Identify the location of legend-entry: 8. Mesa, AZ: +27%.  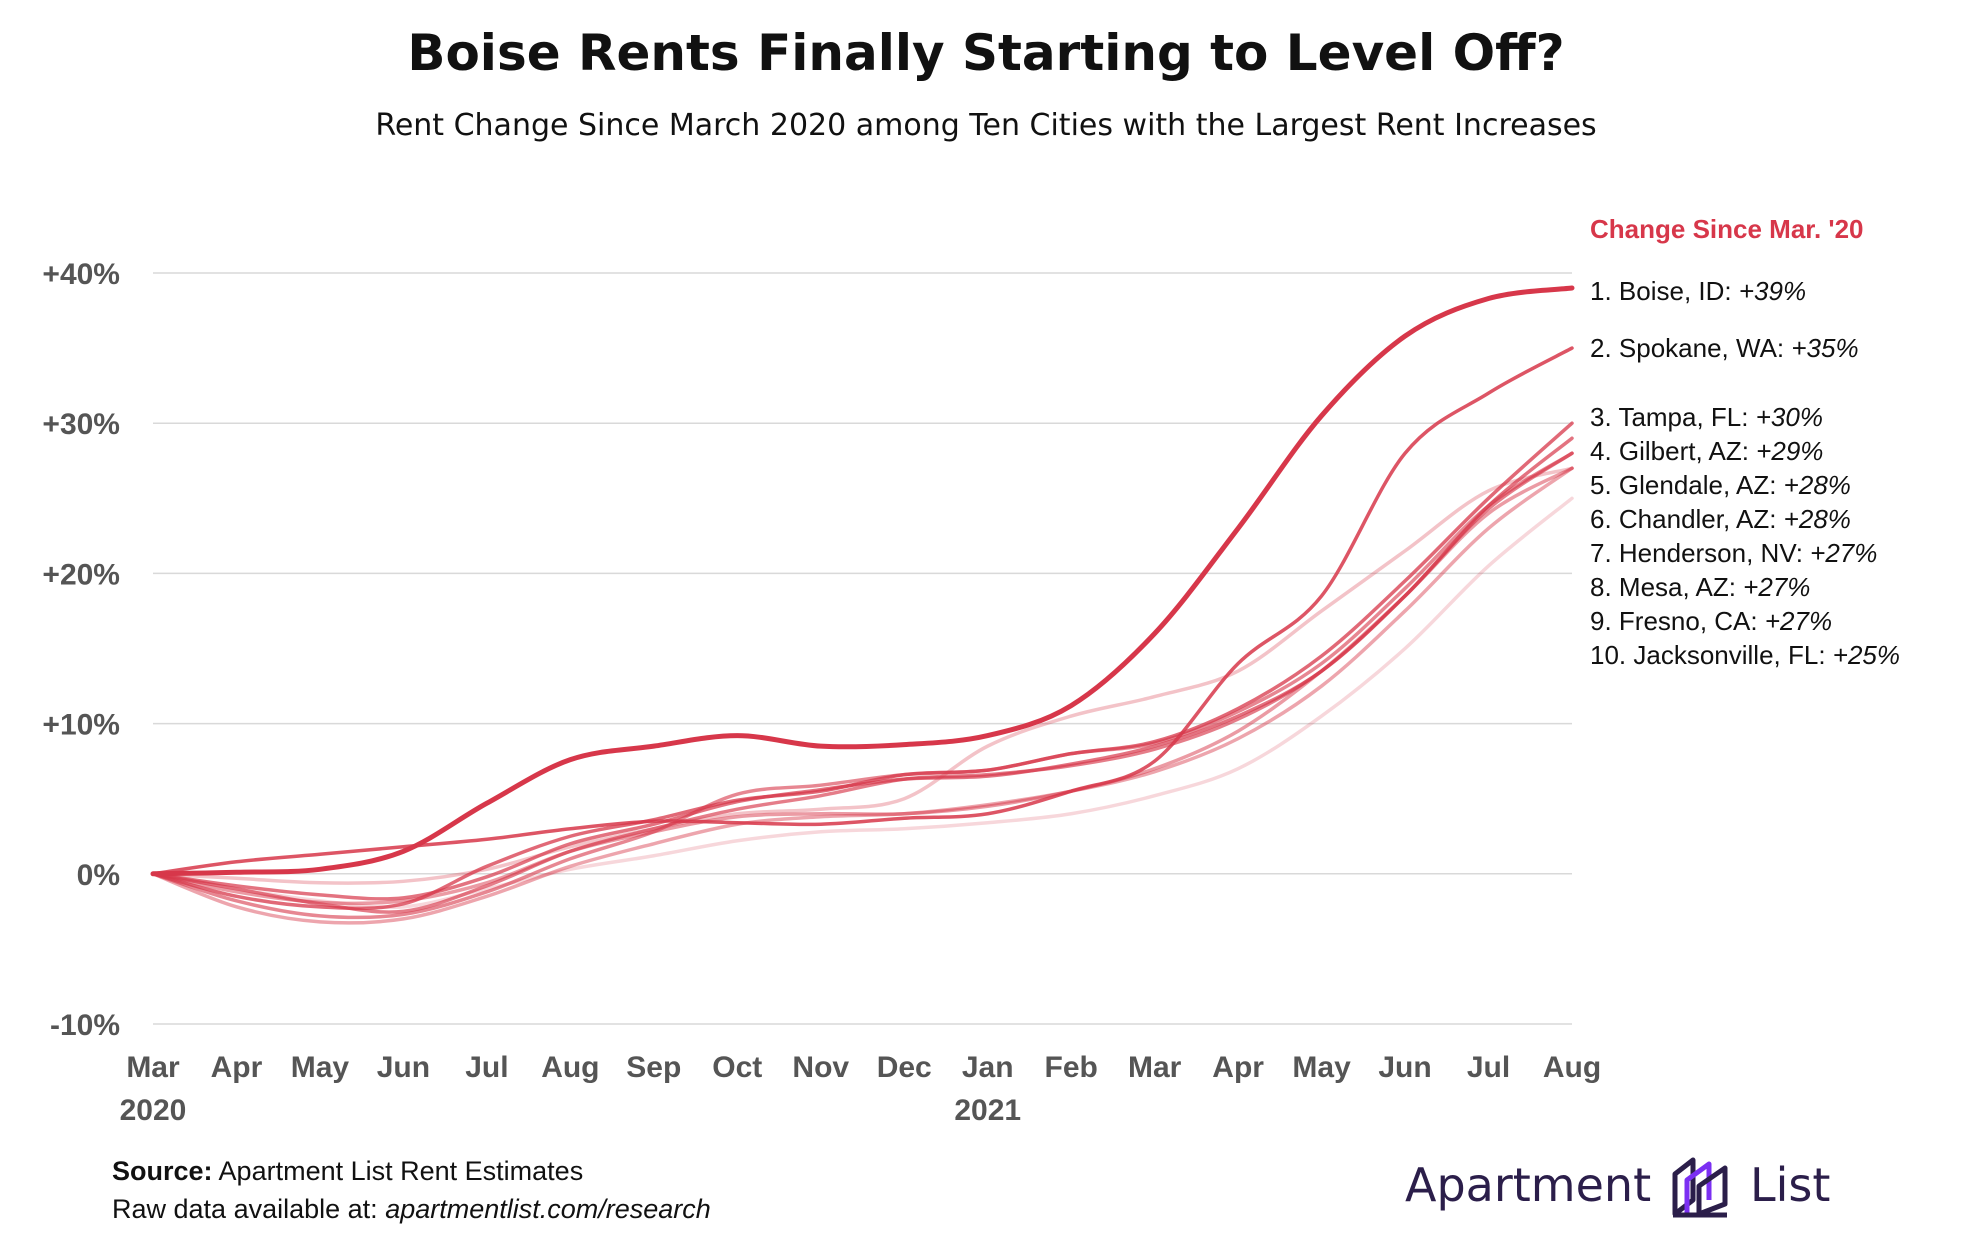
(1700, 587).